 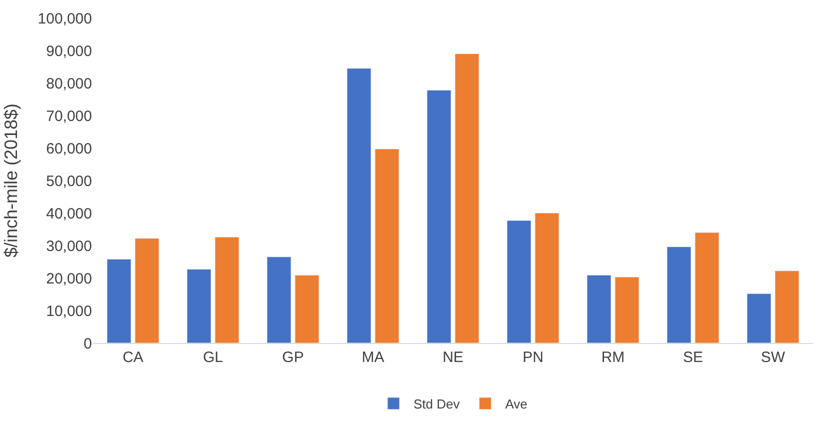 I want to click on y-tick-label: 80,000, so click(x=69, y=83).